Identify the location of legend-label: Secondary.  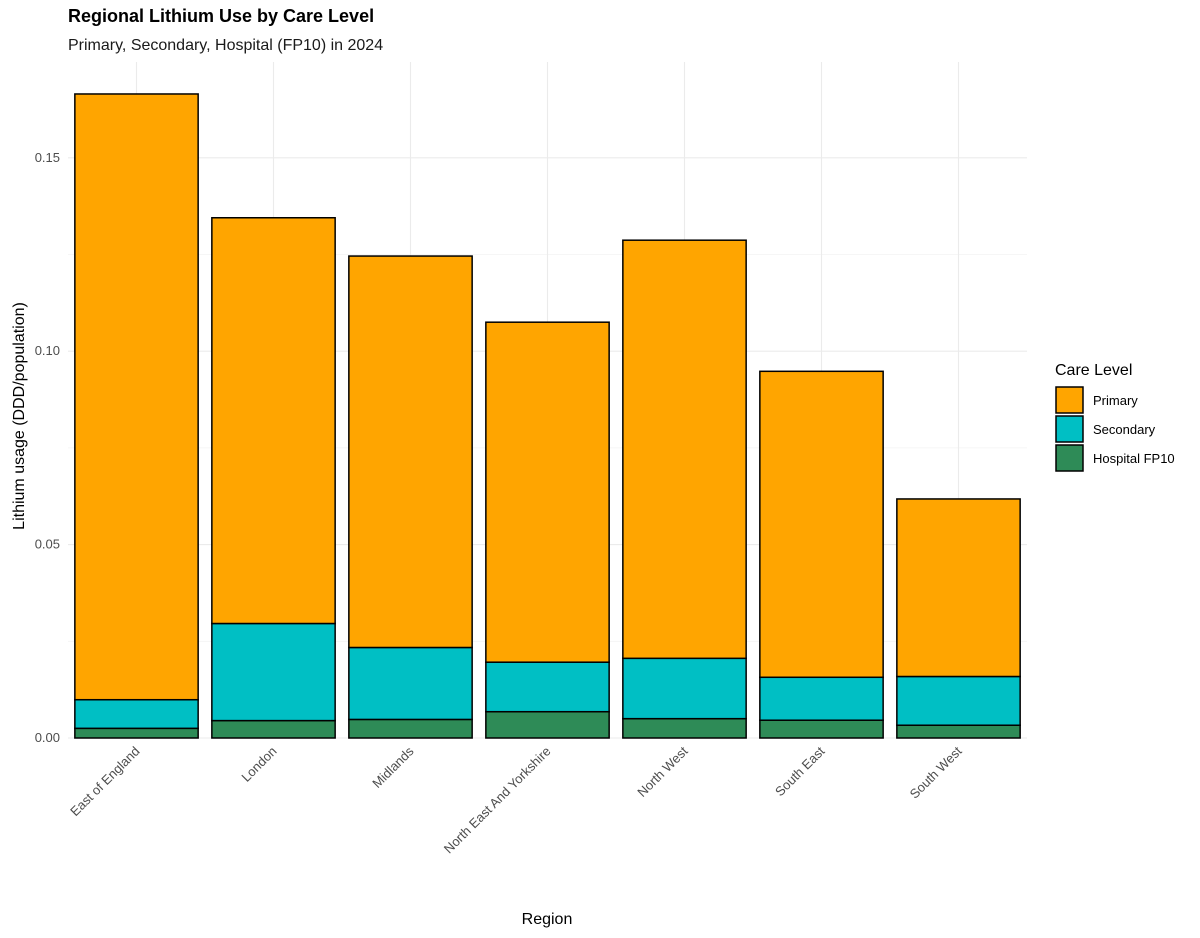
(1124, 429).